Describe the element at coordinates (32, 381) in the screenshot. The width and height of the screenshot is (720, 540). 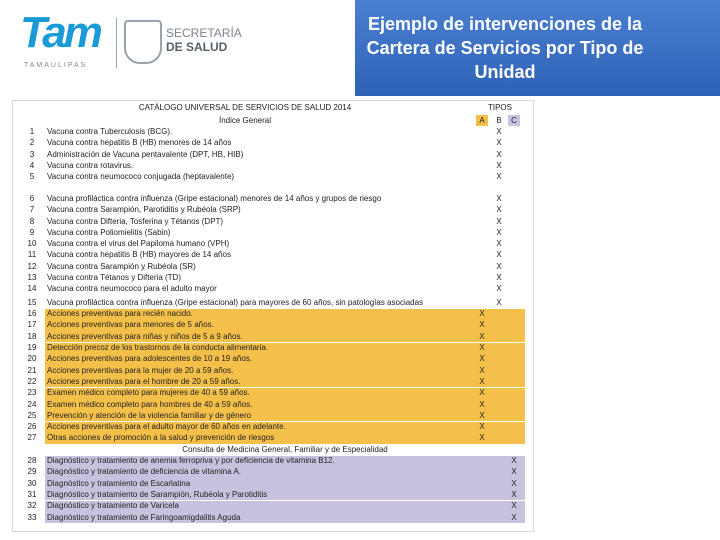
I see `row-number: 22` at that location.